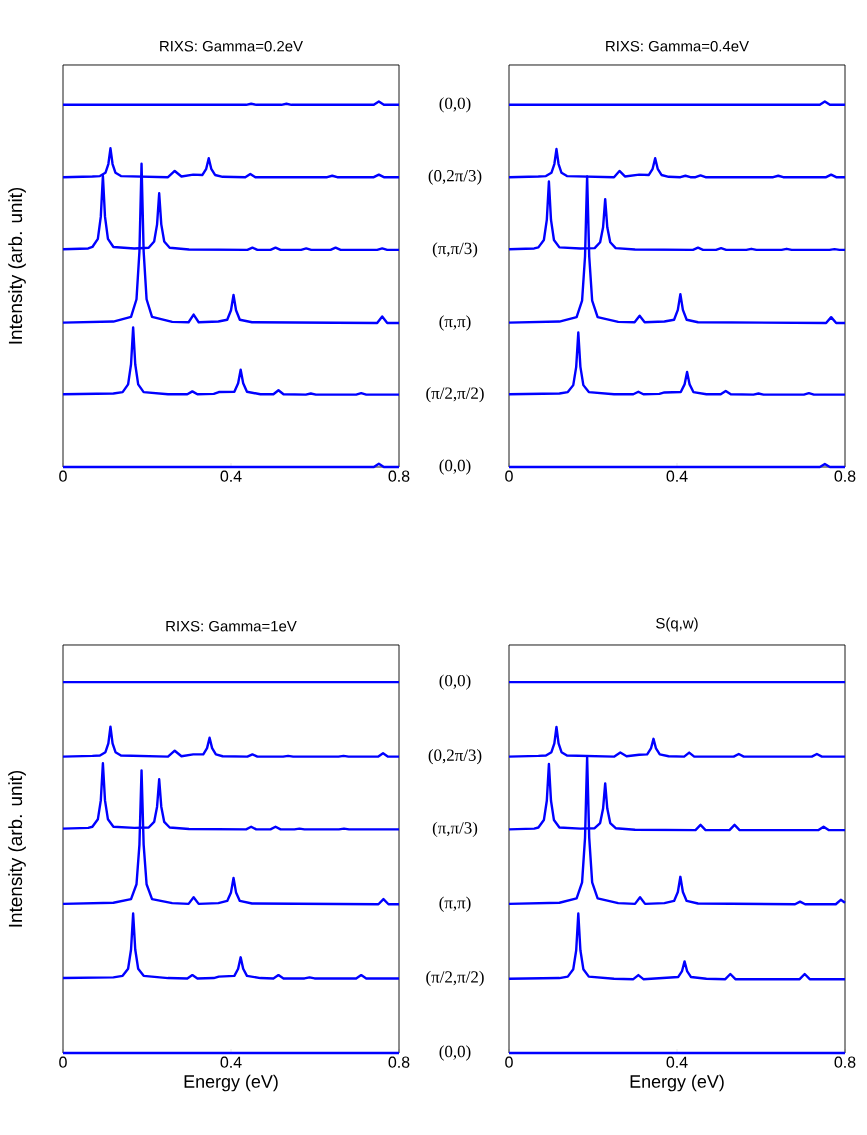 Image resolution: width=867 pixels, height=1135 pixels. Describe the element at coordinates (231, 626) in the screenshot. I see `chart-title: RIXS: Gamma=1eV` at that location.